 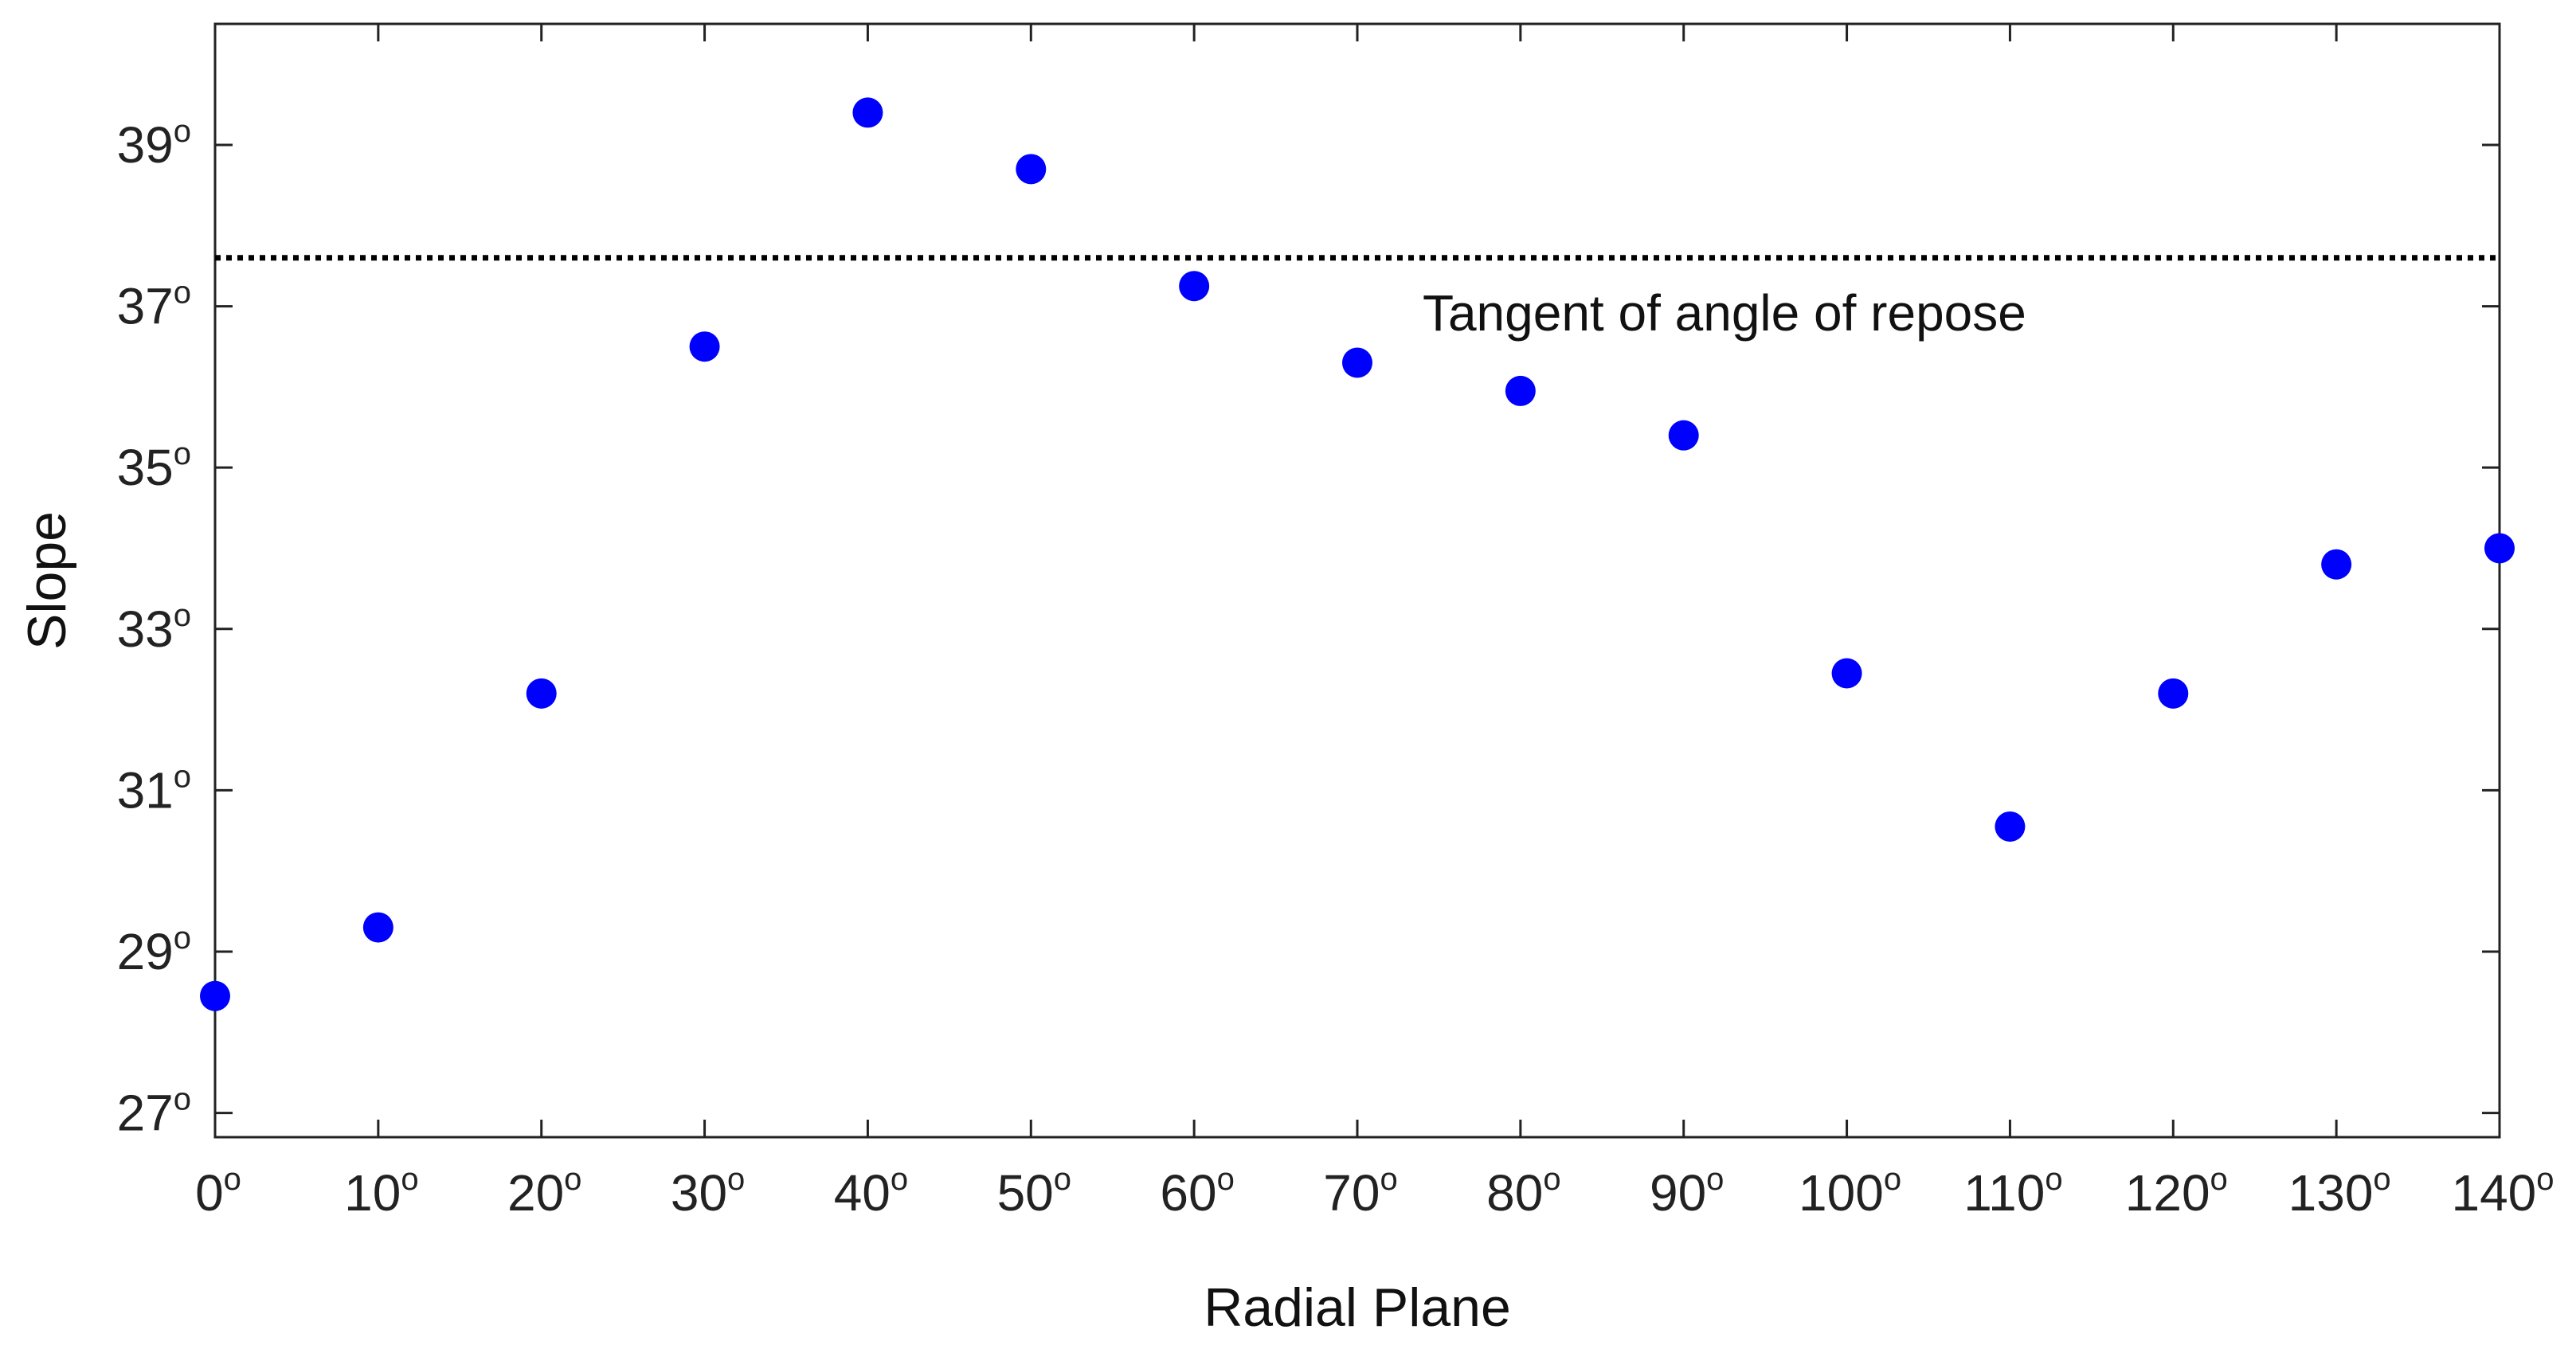 I want to click on y-tick-label: 39o, so click(x=154, y=144).